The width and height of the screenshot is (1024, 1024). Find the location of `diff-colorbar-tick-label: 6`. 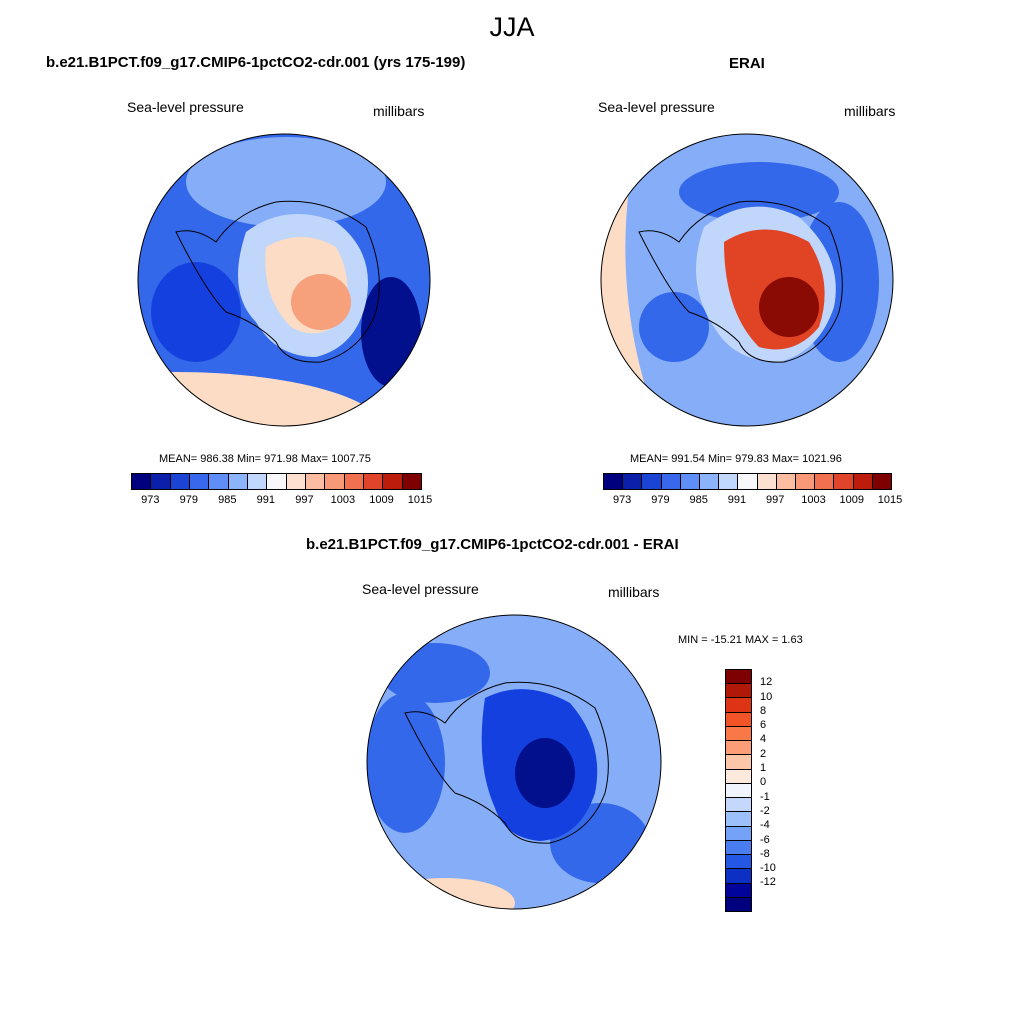

diff-colorbar-tick-label: 6 is located at coordinates (763, 725).